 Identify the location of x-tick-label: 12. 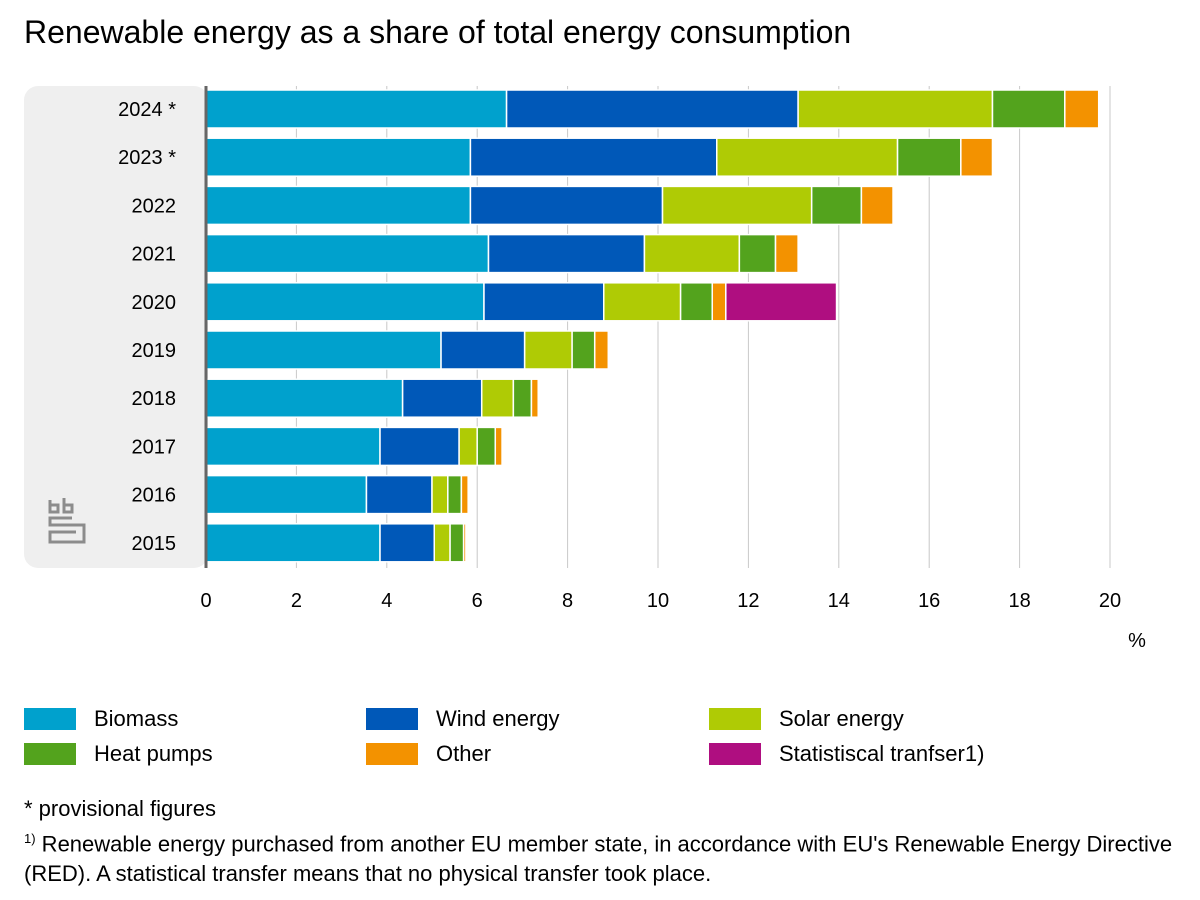
(748, 601).